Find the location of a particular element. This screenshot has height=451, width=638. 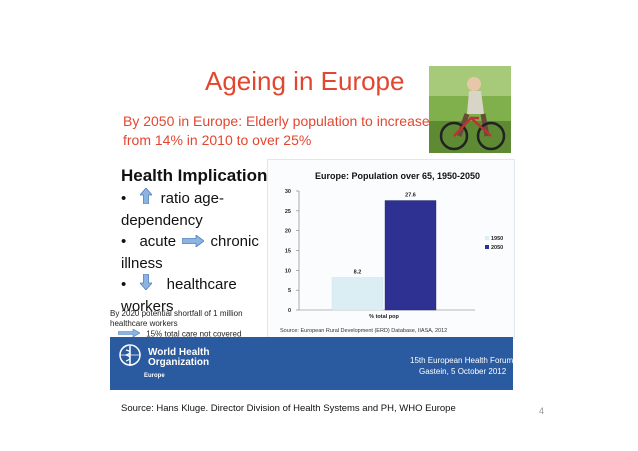

down-arrow-icon is located at coordinates (146, 284).